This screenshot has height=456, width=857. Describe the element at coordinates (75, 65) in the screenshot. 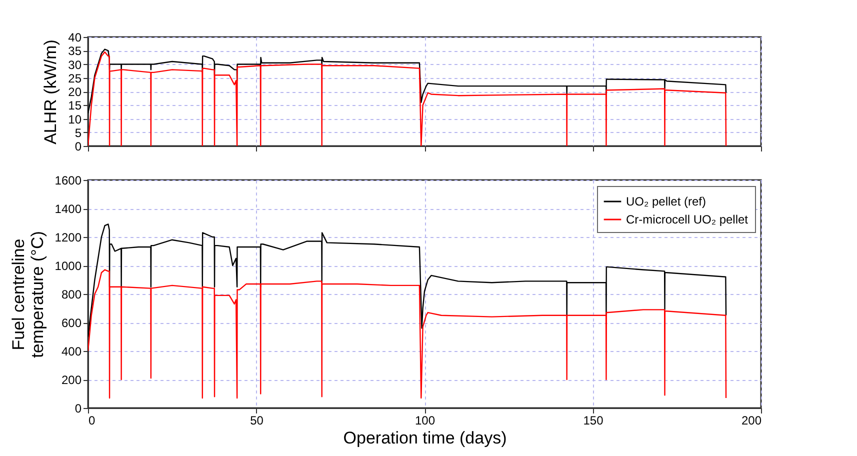

I see `y-tick-label: 30` at that location.